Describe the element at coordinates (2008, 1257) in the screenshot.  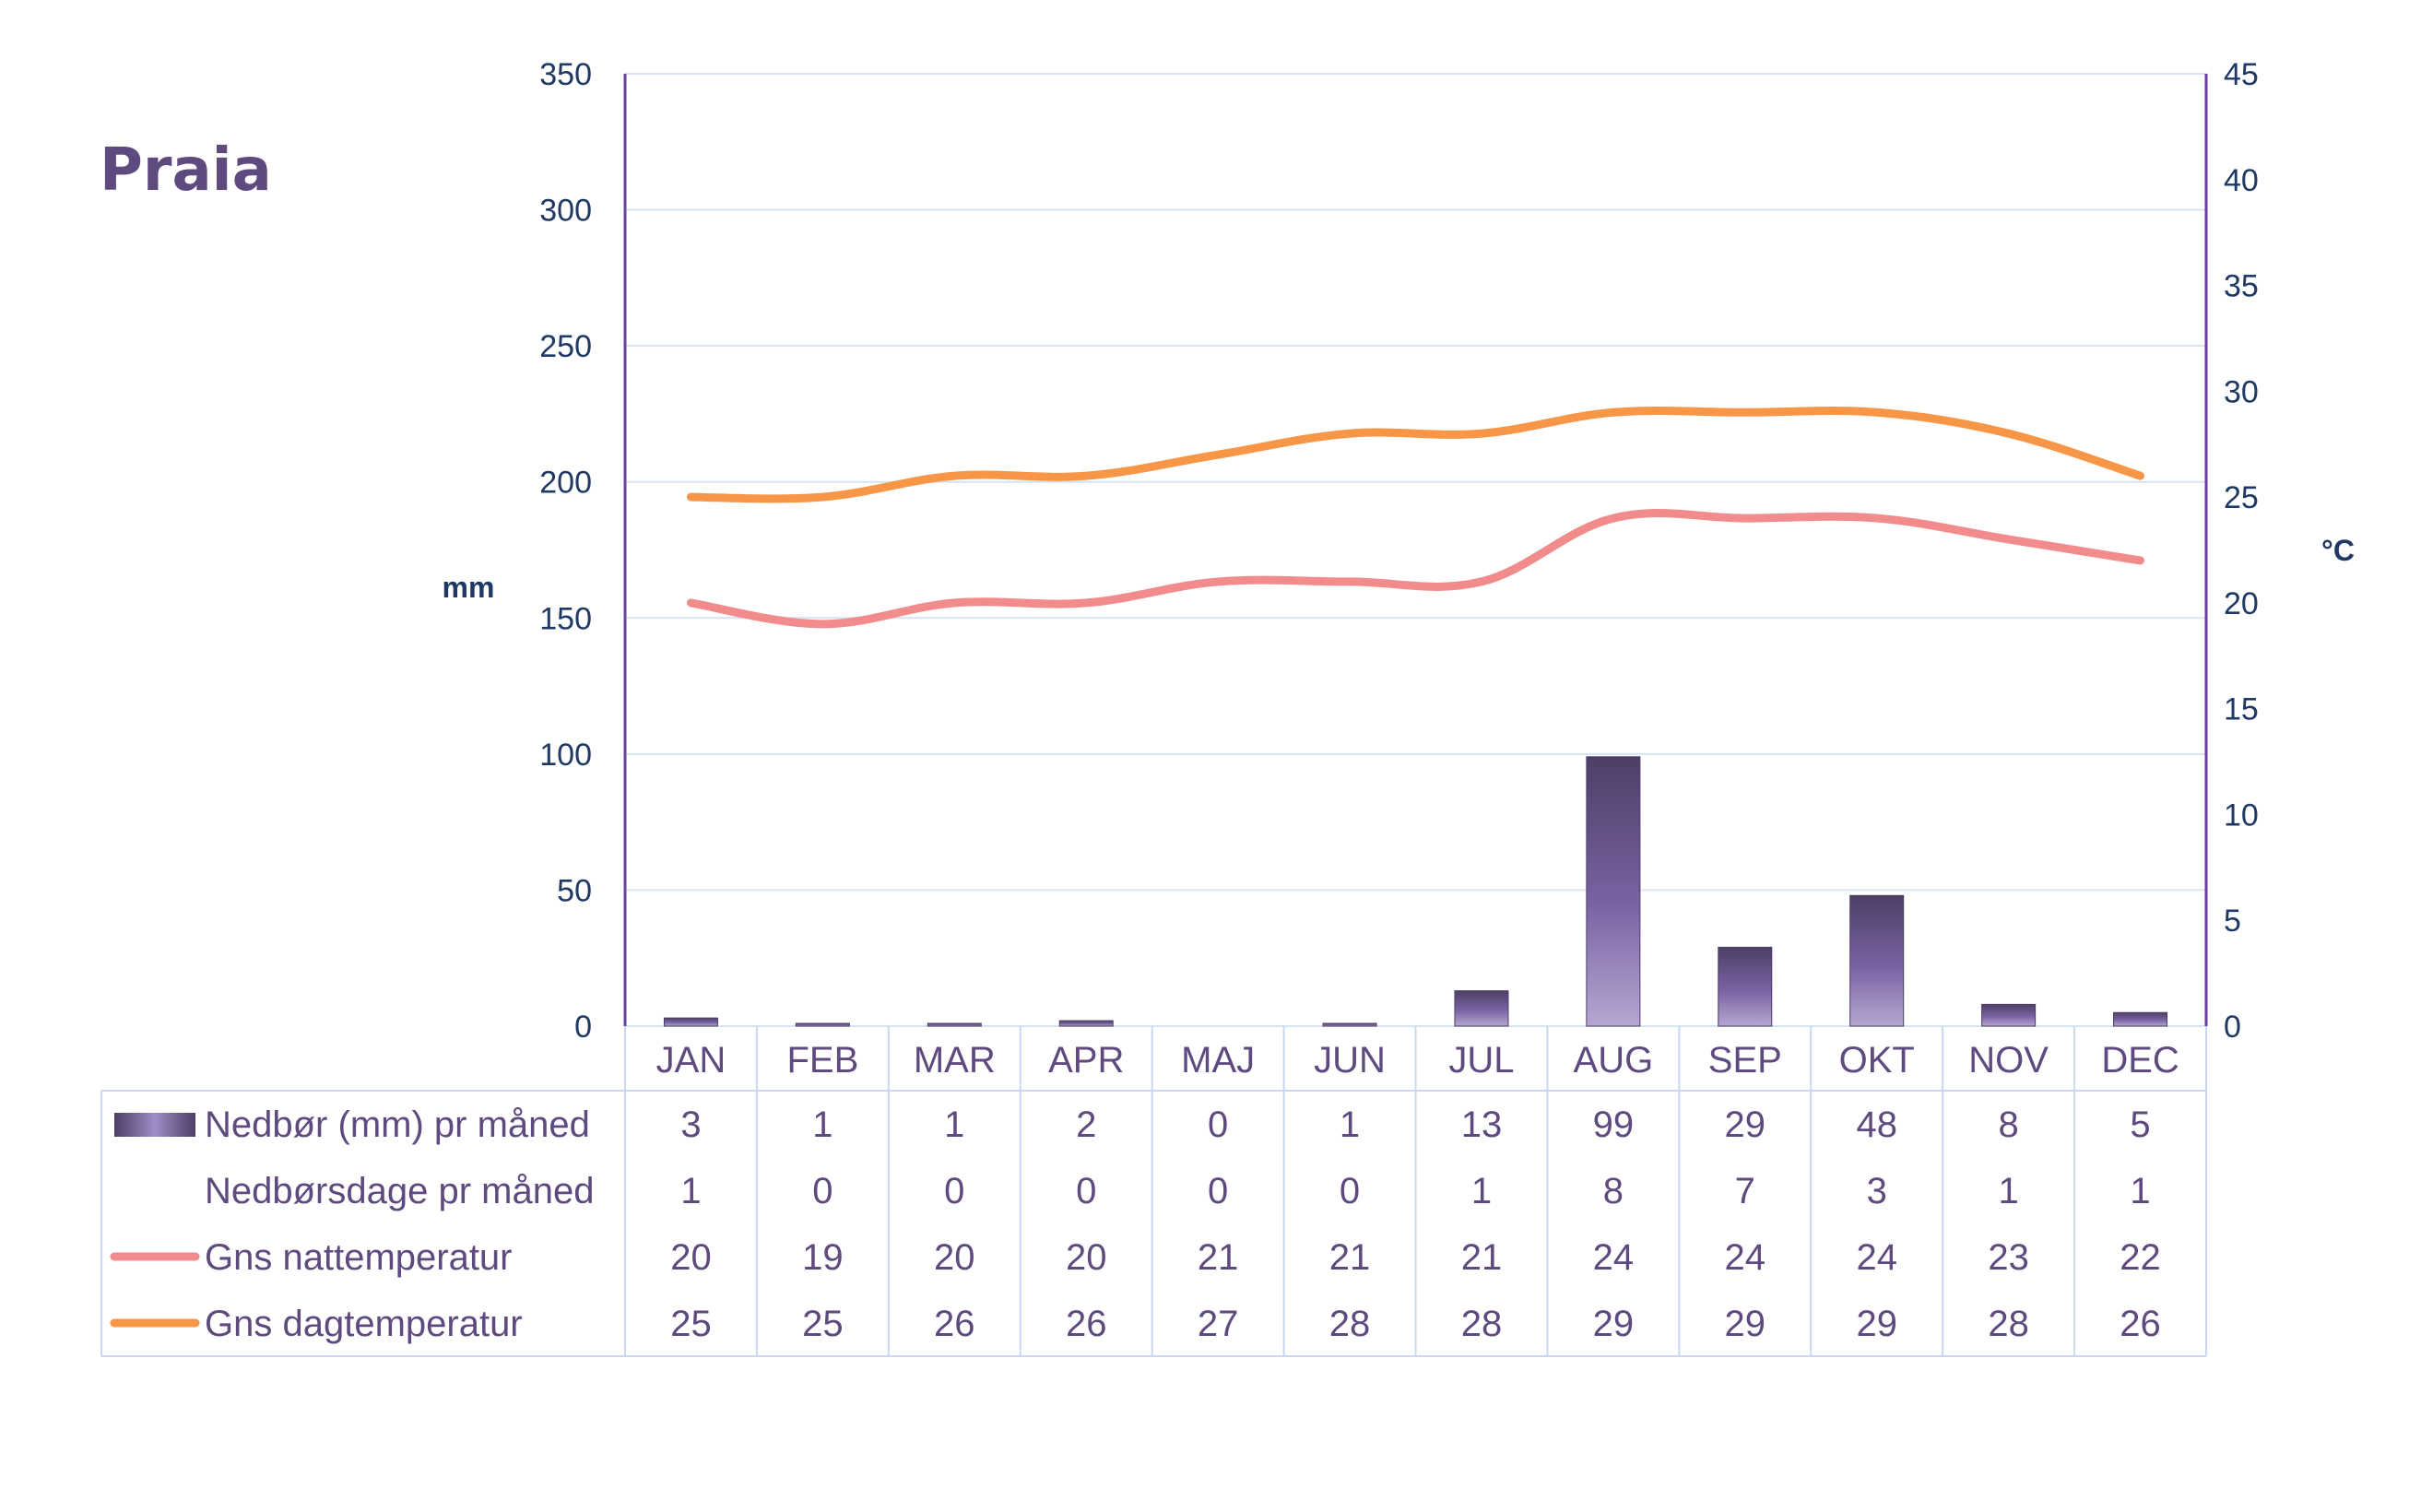
I see `table-cell: 23` at that location.